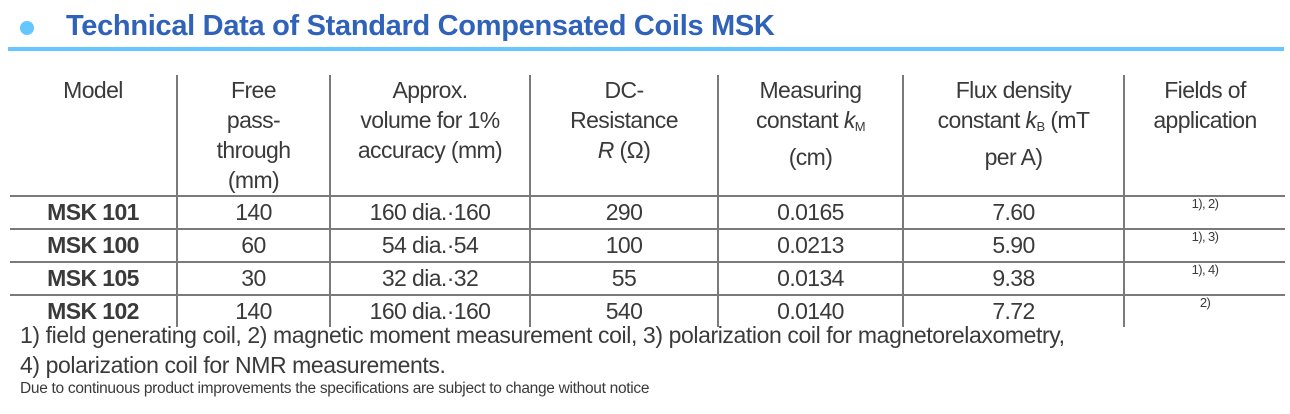  Describe the element at coordinates (430, 120) in the screenshot. I see `header-line: volume for 1%` at that location.